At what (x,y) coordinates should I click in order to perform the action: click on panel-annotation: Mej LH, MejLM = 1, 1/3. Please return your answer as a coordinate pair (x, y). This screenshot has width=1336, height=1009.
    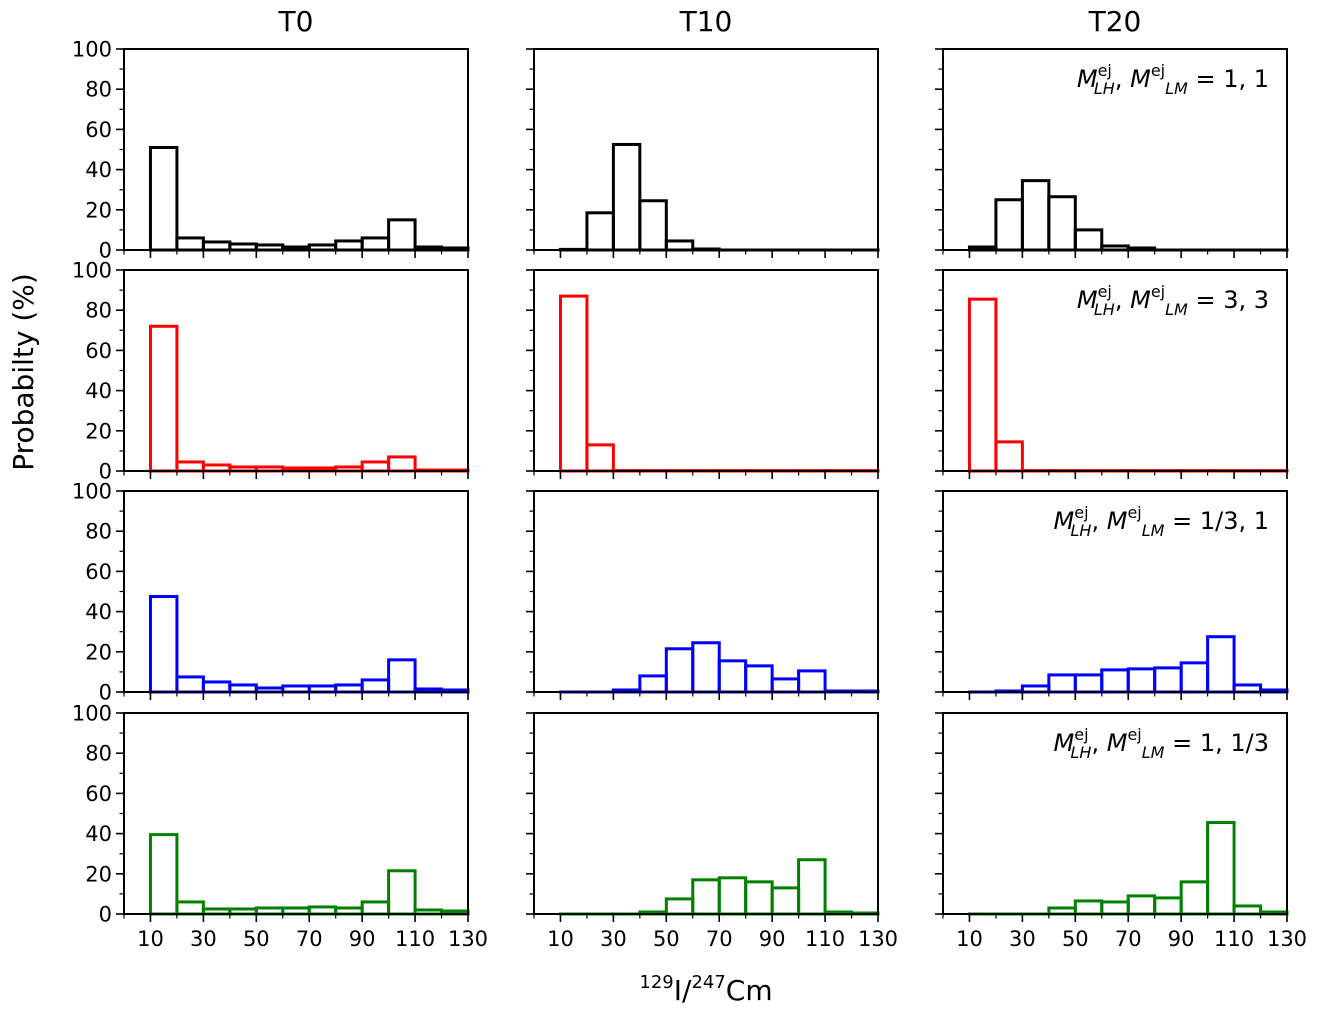
    Looking at the image, I should click on (1162, 743).